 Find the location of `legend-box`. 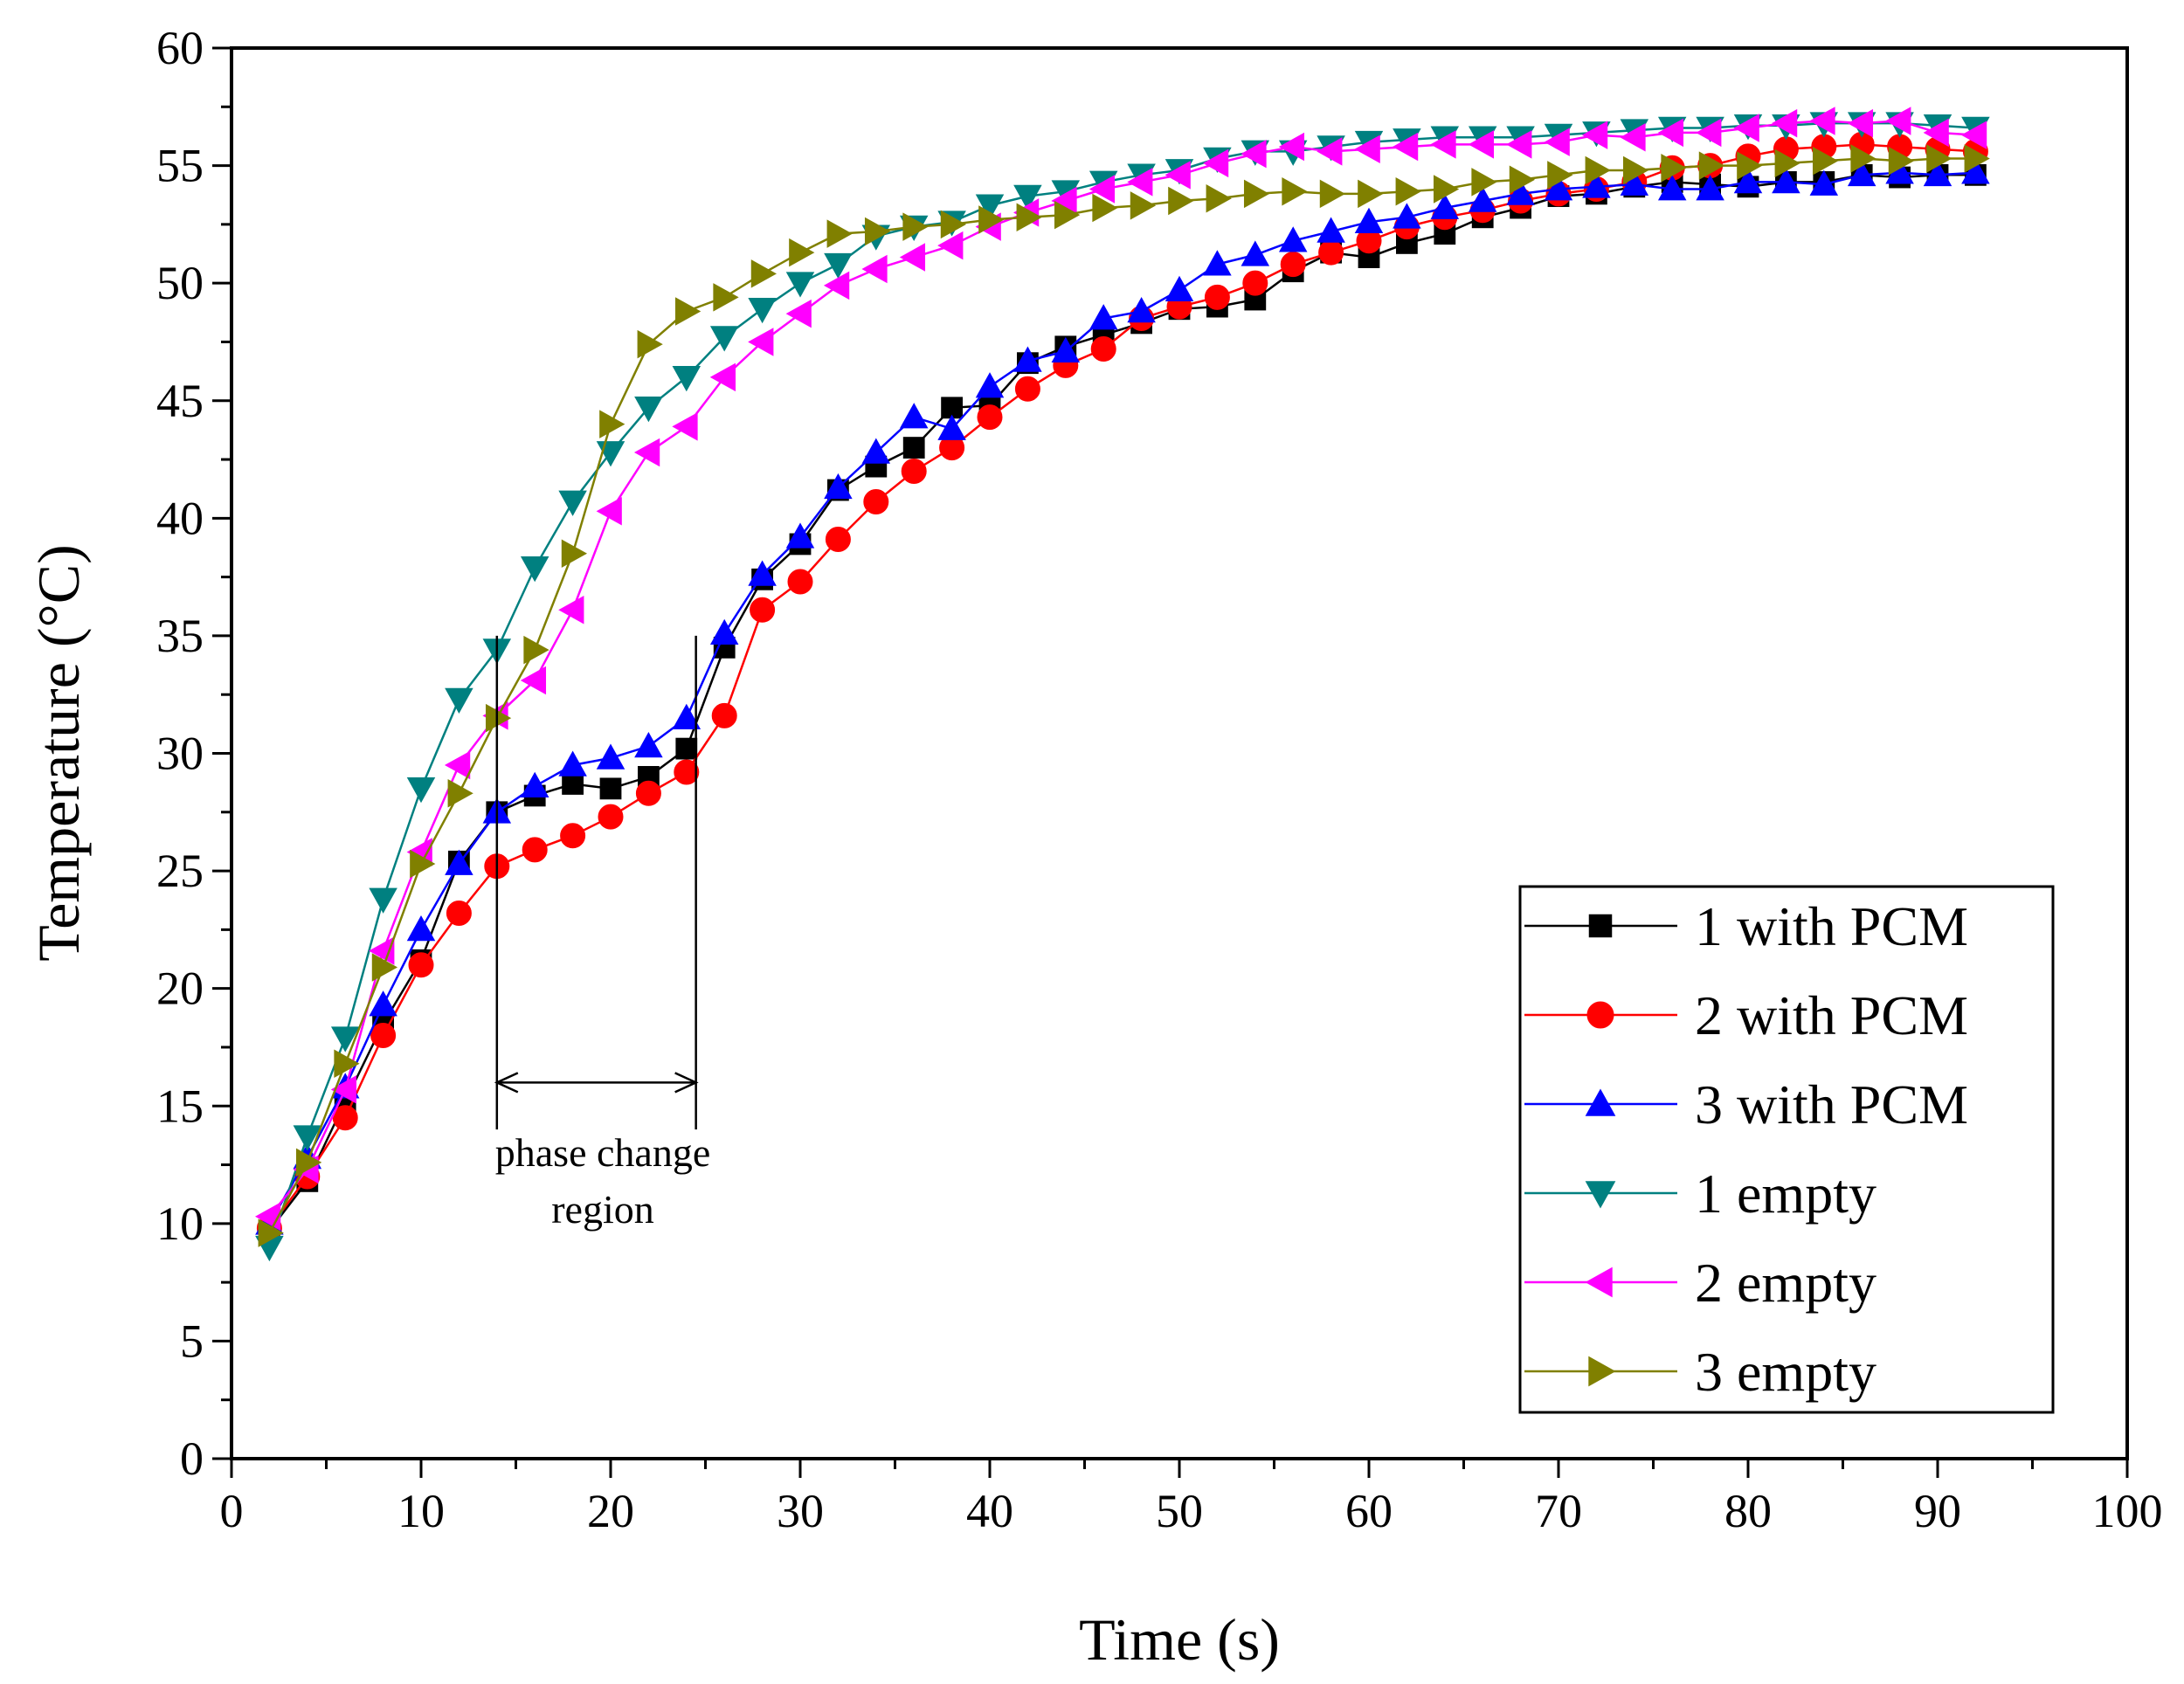

legend-box is located at coordinates (1786, 1149).